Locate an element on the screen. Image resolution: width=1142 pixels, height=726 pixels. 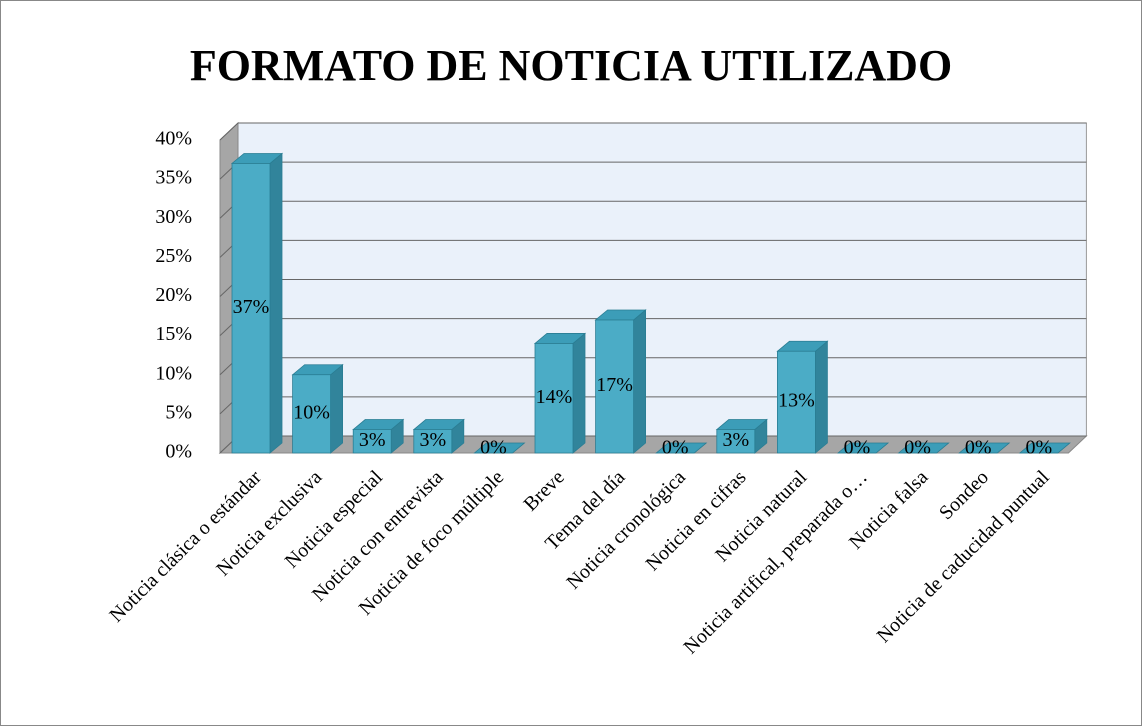
chart-title: FORMATO DE NOTICIA UTILIZADO is located at coordinates (571, 65).